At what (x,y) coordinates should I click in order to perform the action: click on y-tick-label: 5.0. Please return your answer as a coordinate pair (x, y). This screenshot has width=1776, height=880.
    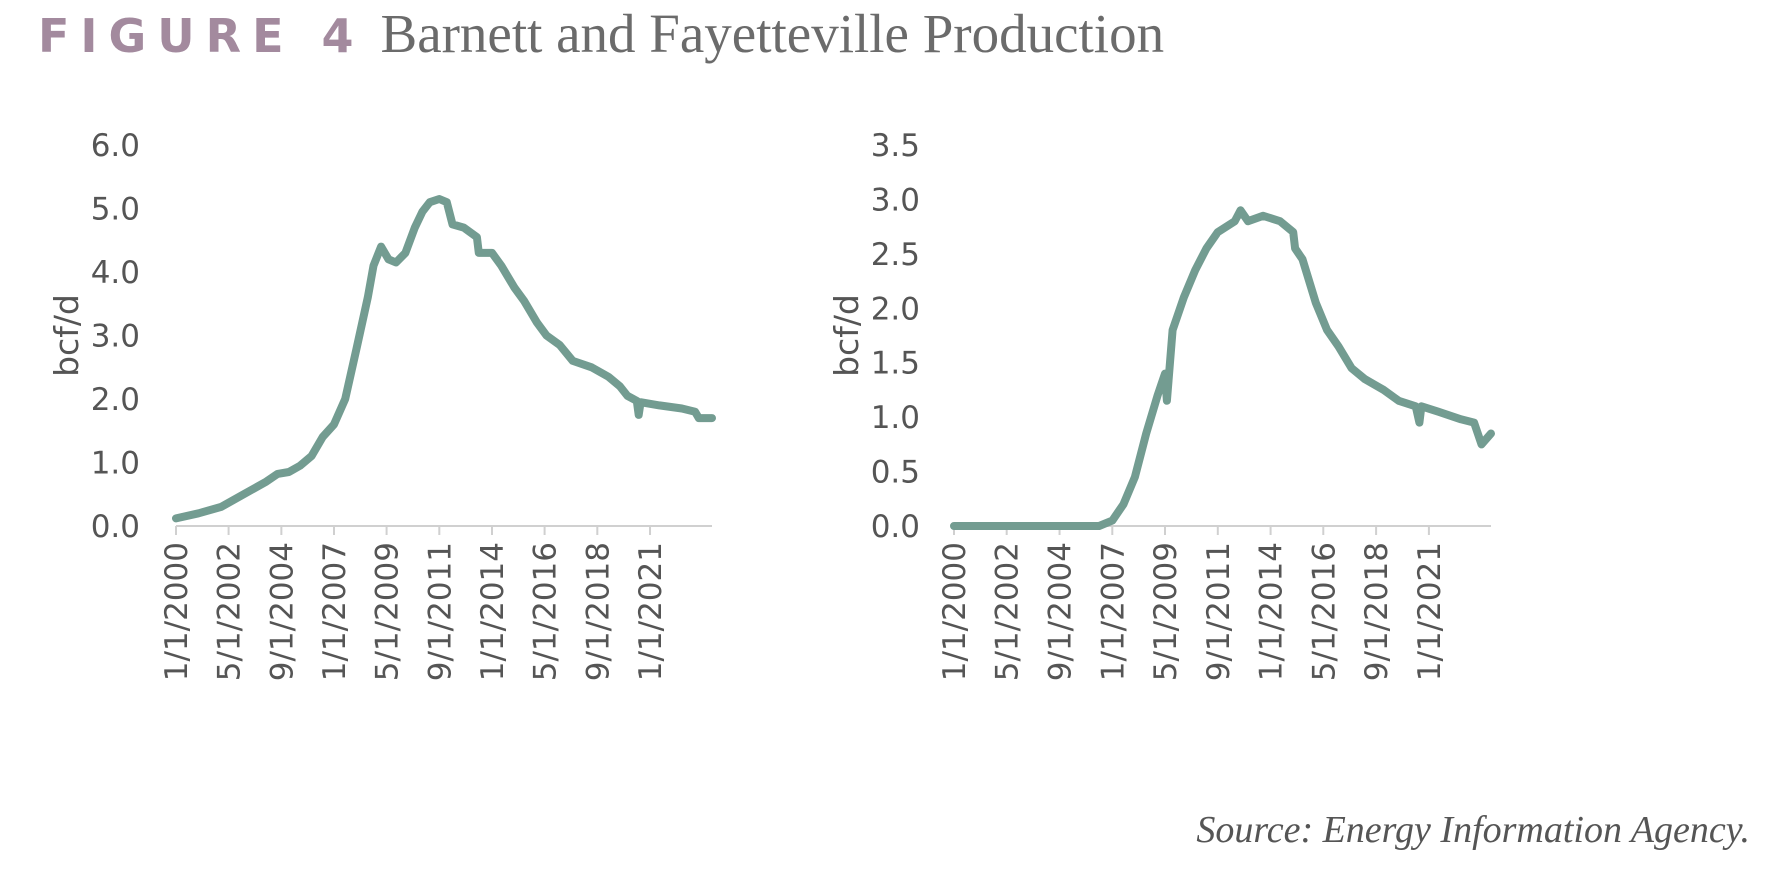
    Looking at the image, I should click on (115, 210).